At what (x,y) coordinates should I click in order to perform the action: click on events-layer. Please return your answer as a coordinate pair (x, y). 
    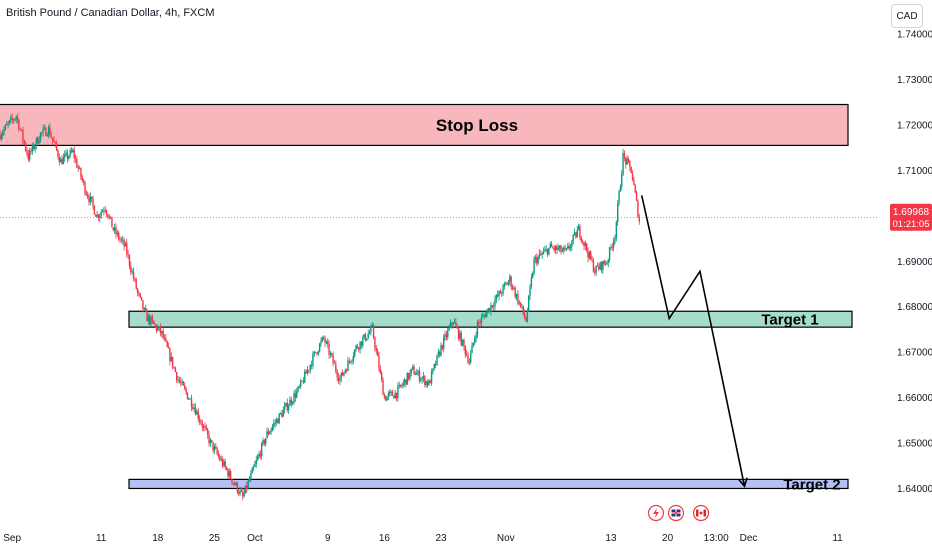
    Looking at the image, I should click on (678, 513).